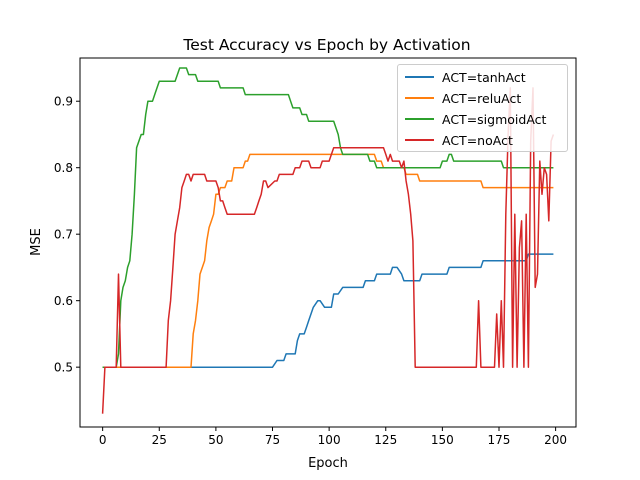 This screenshot has height=480, width=640. What do you see at coordinates (103, 440) in the screenshot?
I see `x-tick-label-0: 0` at bounding box center [103, 440].